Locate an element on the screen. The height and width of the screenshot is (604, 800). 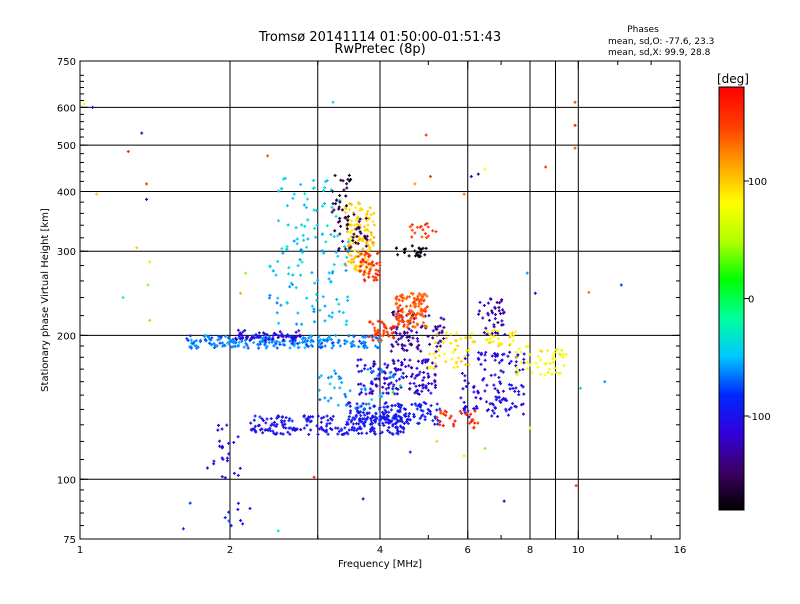
chart-title: Tromsø 20141114 01:50:00-01:51:43 is located at coordinates (379, 37).